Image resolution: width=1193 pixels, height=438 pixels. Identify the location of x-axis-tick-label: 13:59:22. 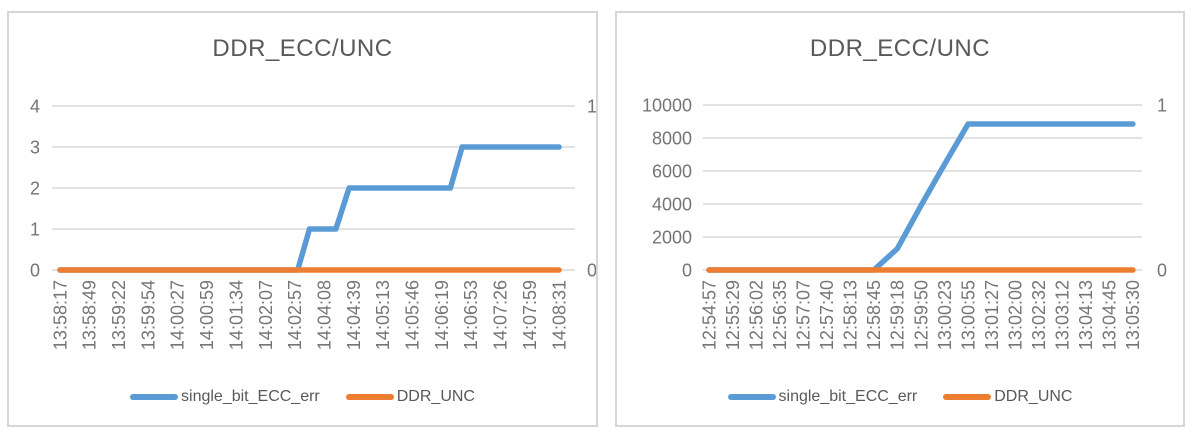
(119, 315).